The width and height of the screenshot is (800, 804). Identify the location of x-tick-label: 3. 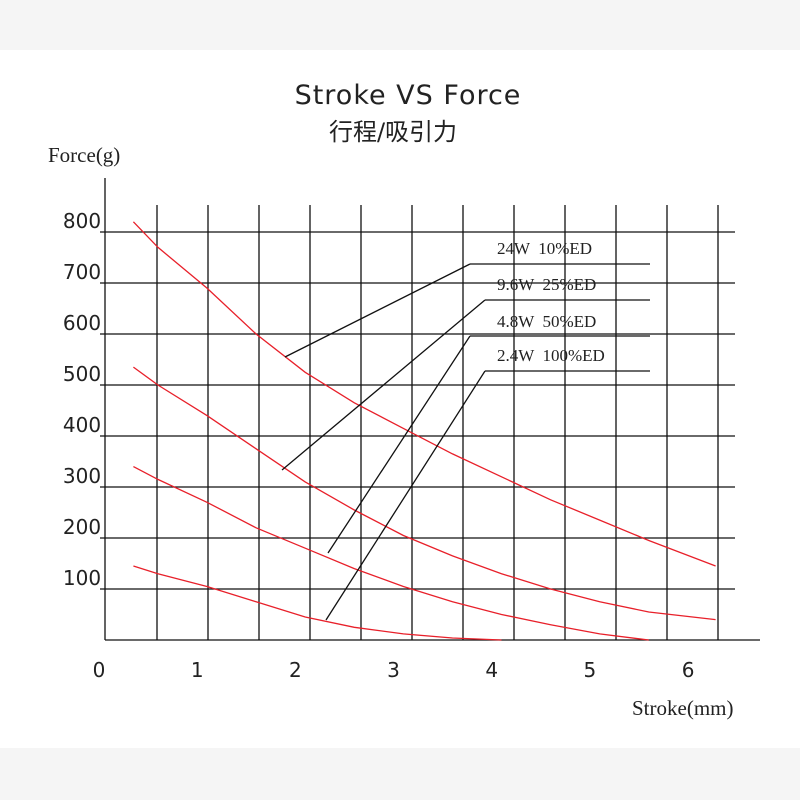
(393, 670).